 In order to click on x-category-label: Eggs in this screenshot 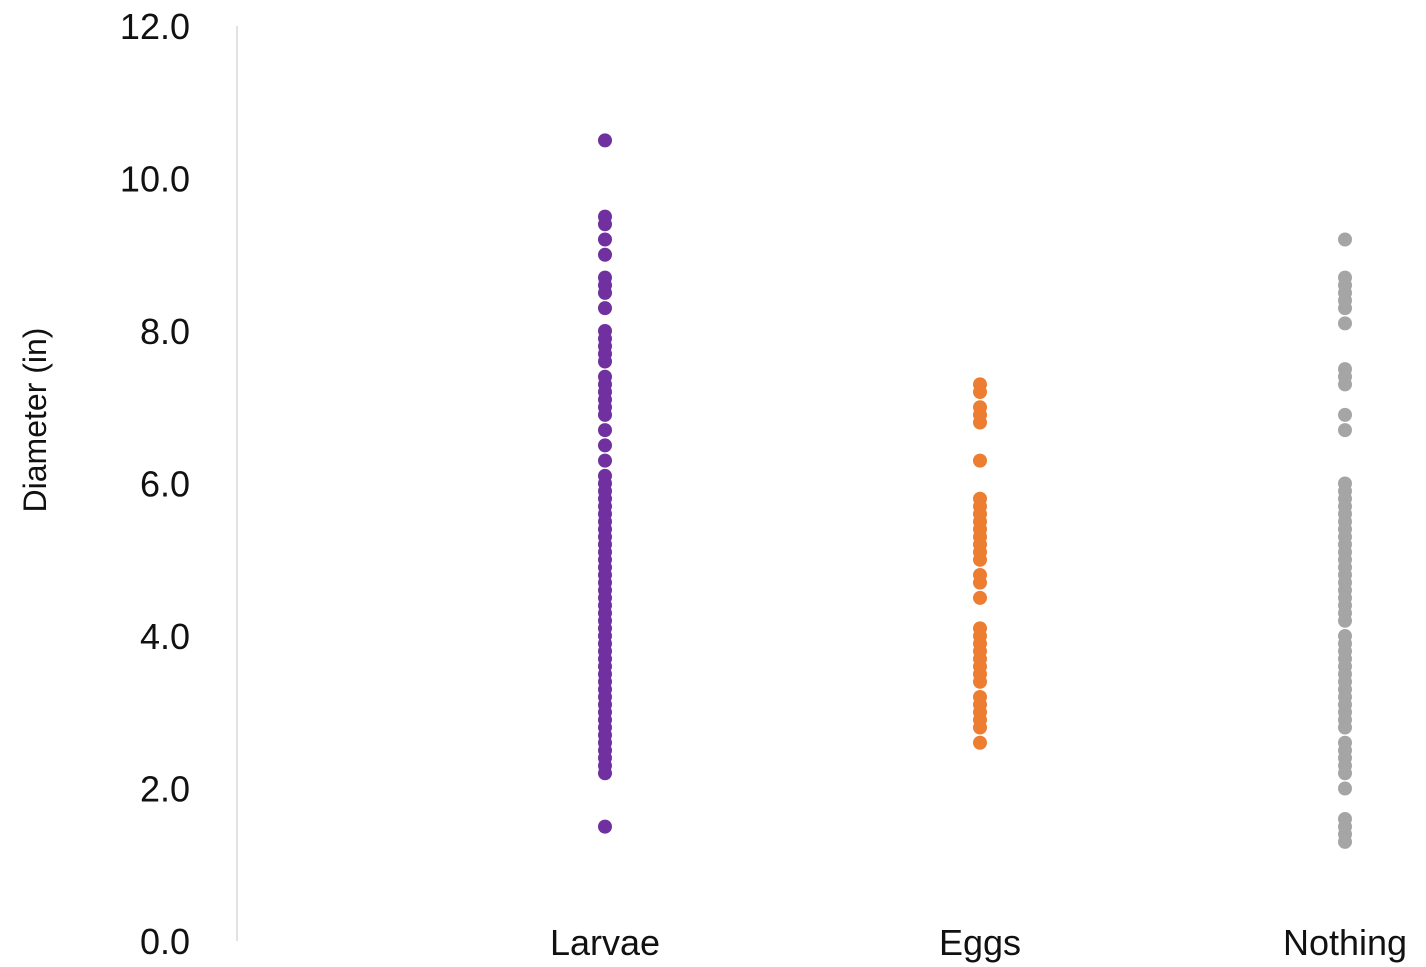, I will do `click(980, 942)`.